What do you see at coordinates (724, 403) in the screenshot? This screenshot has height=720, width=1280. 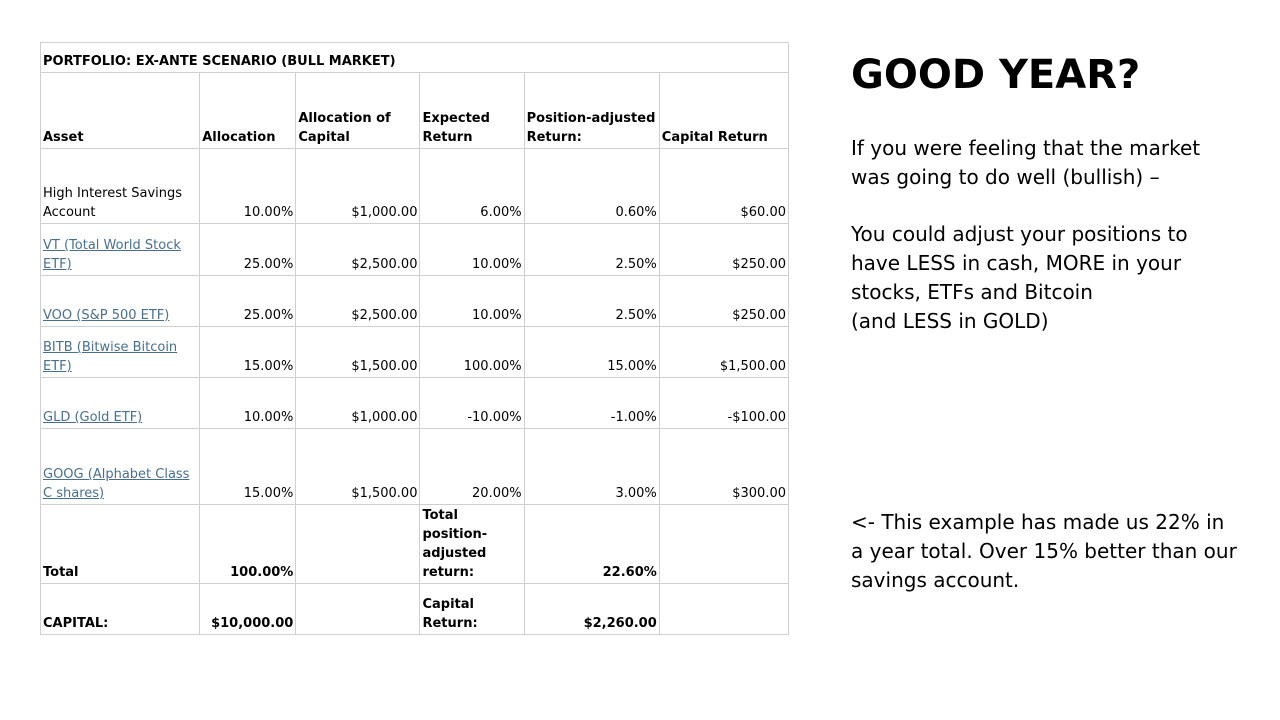 I see `capital-return-cell: -$100.00` at bounding box center [724, 403].